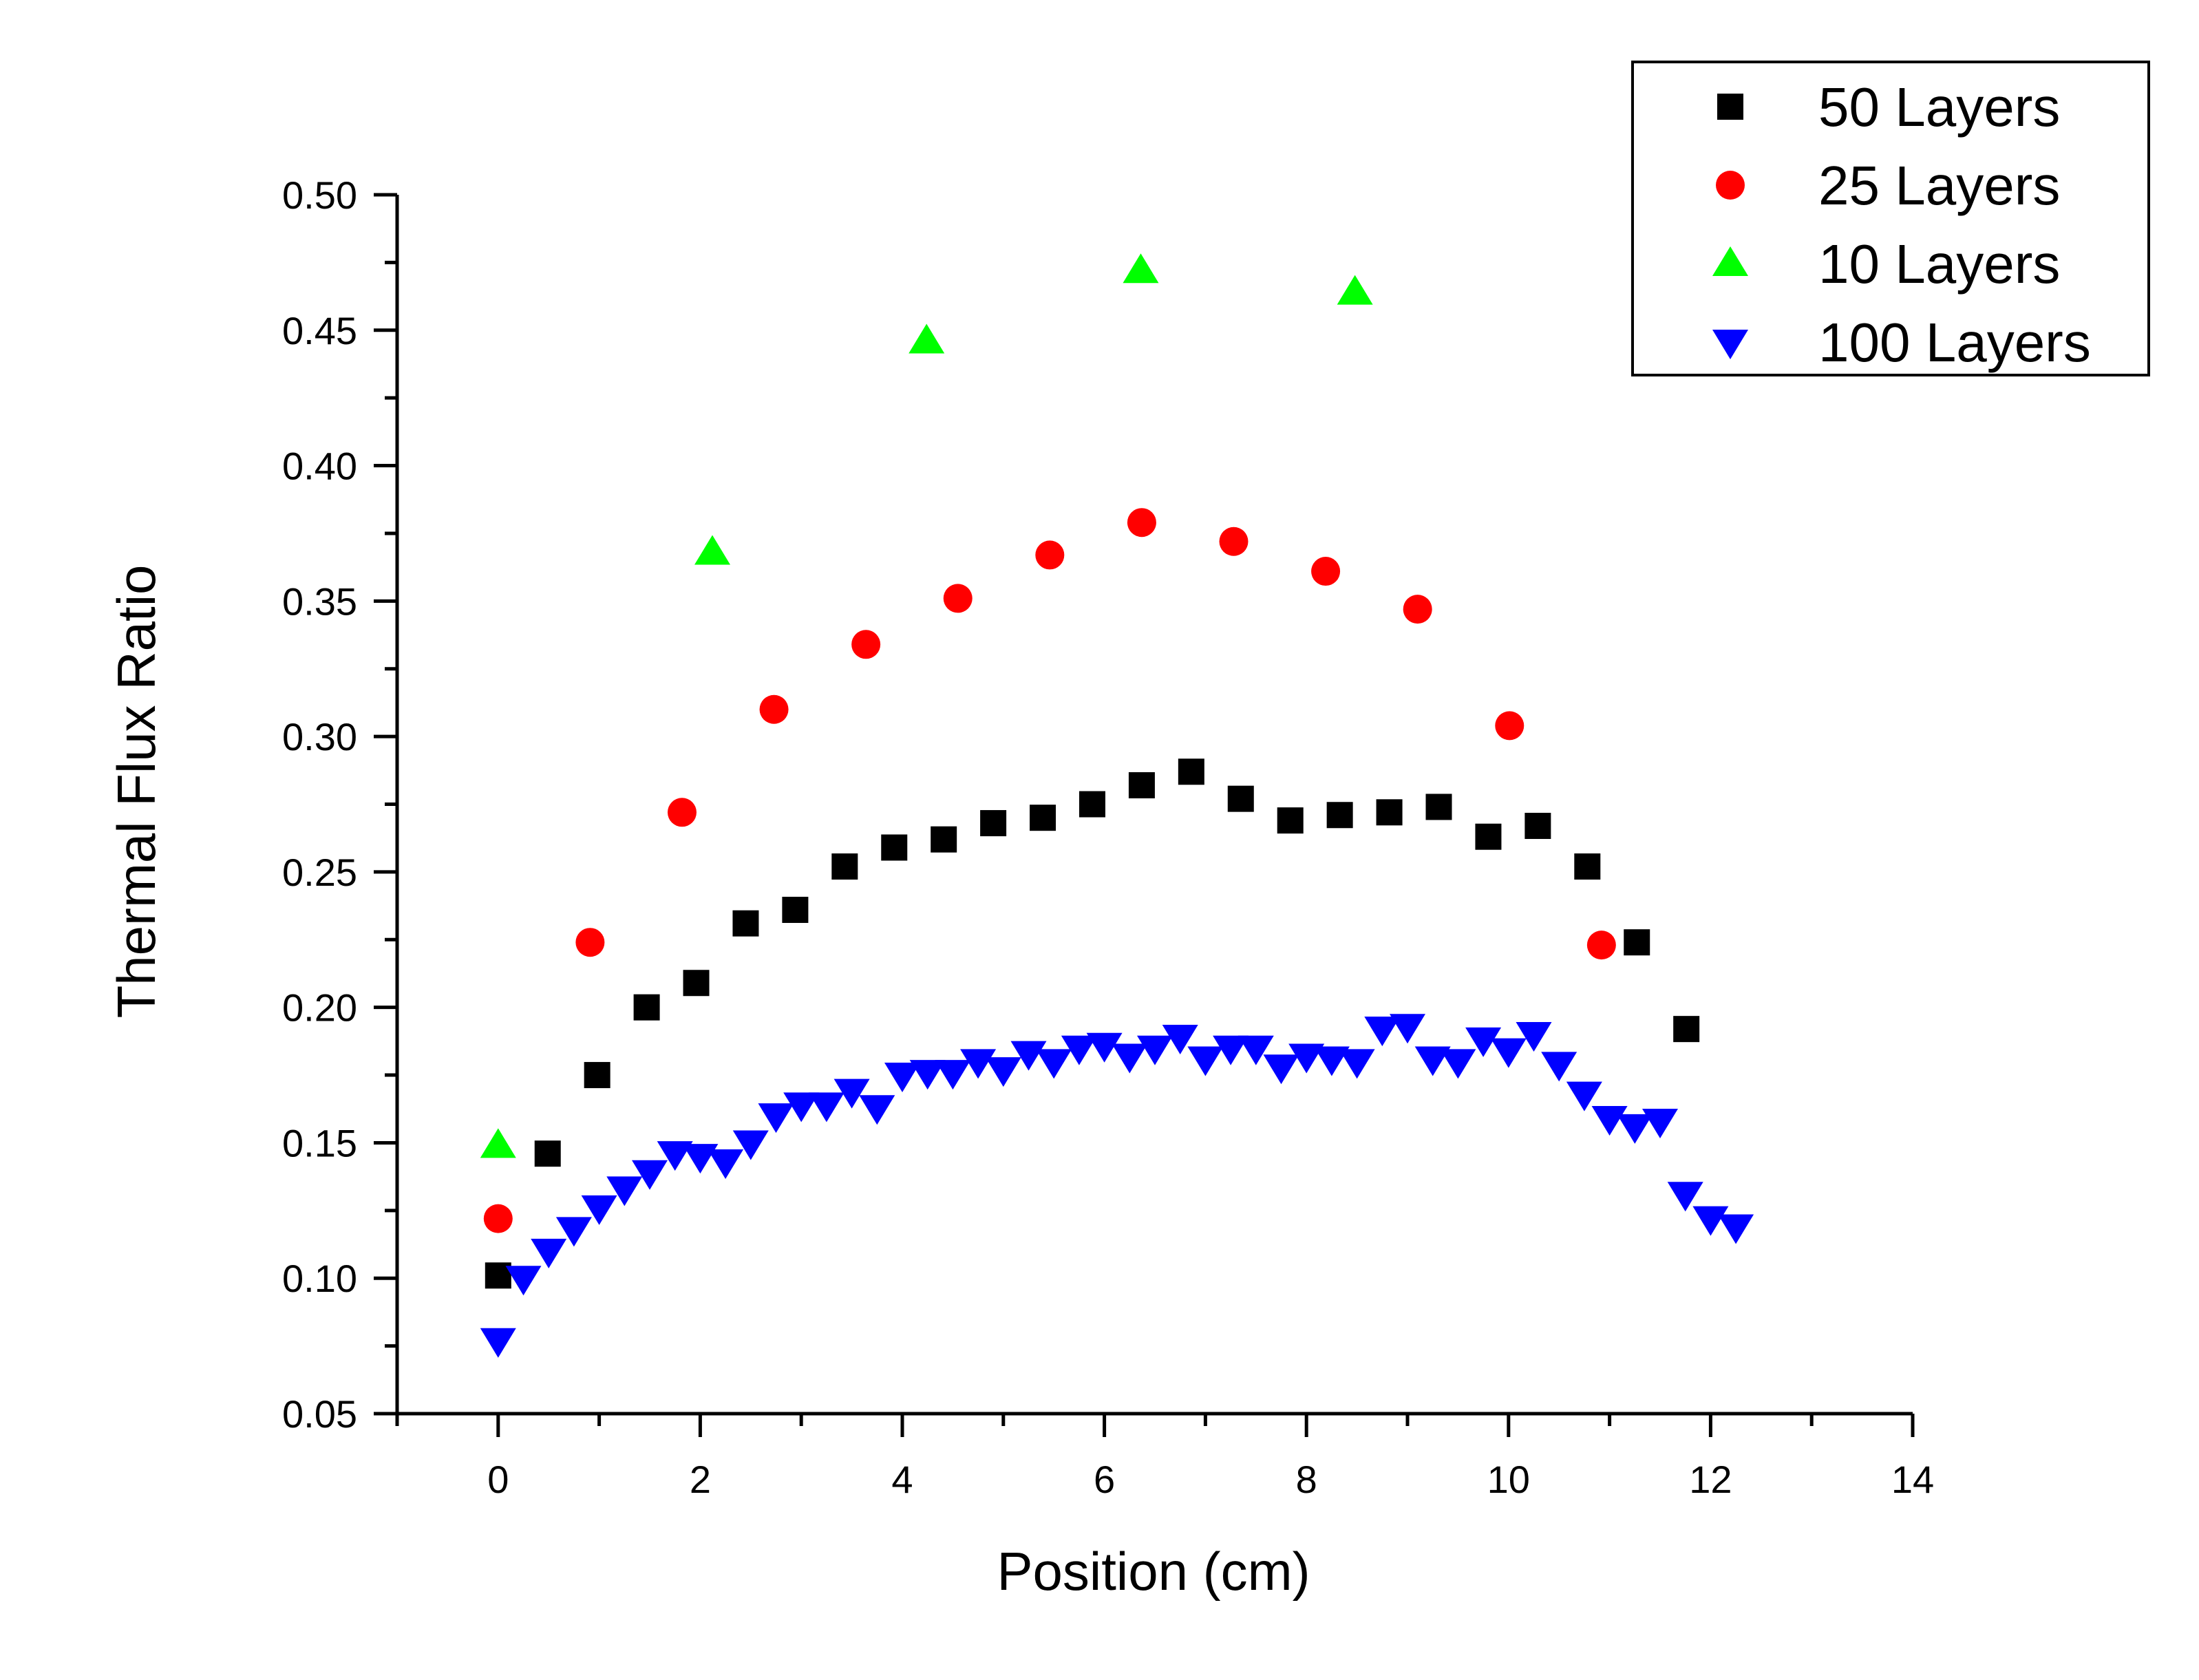  Describe the element at coordinates (1939, 186) in the screenshot. I see `legend-label: 25 Layers` at that location.